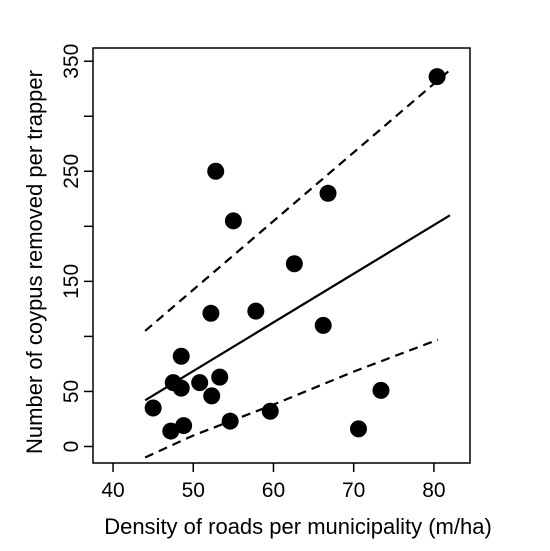 This screenshot has width=550, height=551. Describe the element at coordinates (353, 490) in the screenshot. I see `x-tick-label: 70` at that location.